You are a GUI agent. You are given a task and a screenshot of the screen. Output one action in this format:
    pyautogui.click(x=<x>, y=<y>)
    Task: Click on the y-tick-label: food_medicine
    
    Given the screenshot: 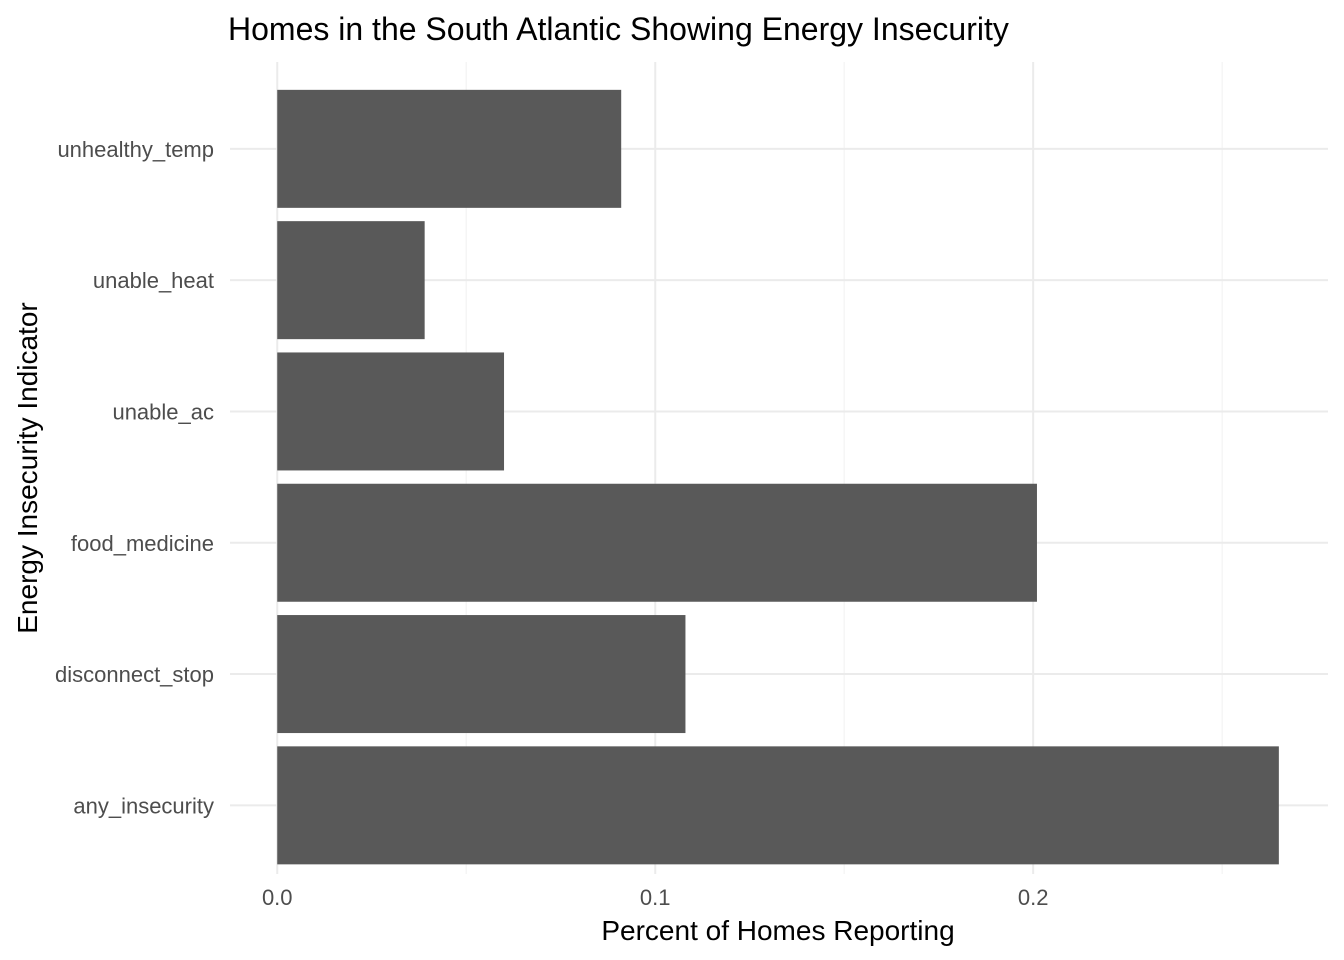 What is the action you would take?
    pyautogui.click(x=142, y=543)
    